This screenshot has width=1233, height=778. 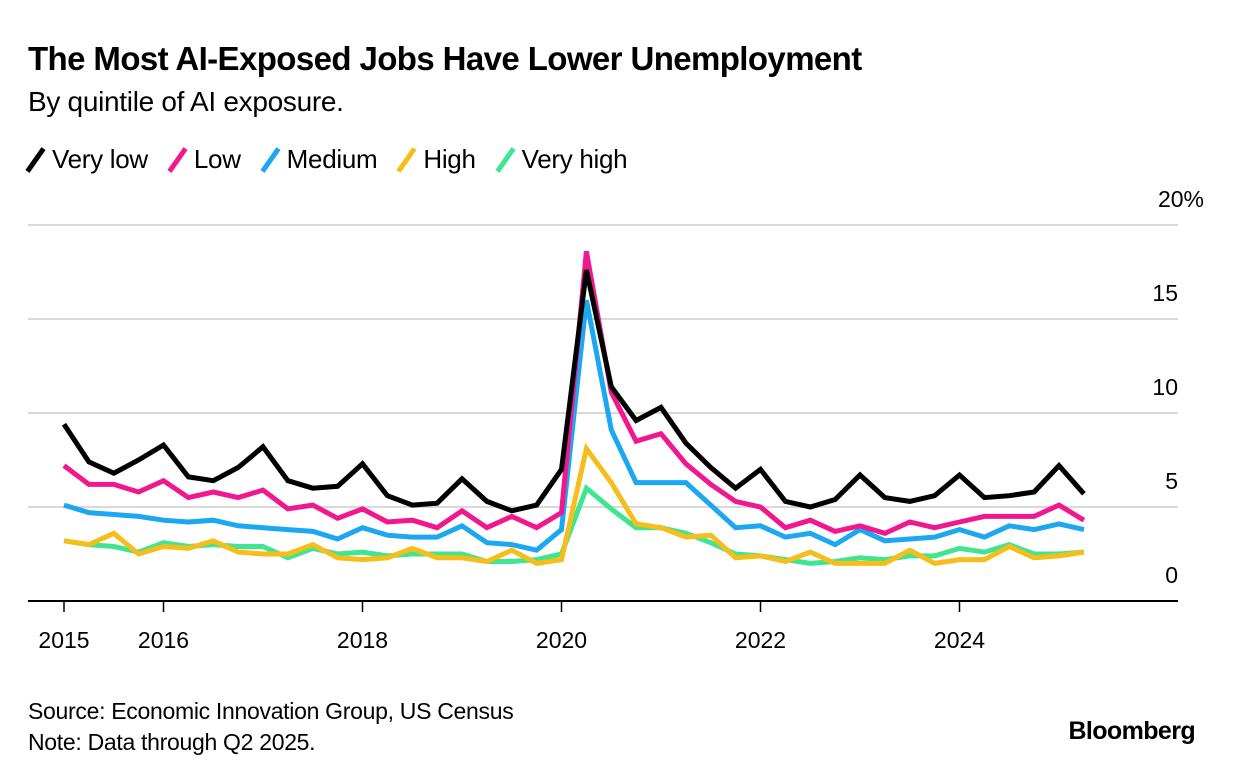 I want to click on legend-item-low: Low, so click(x=205, y=159).